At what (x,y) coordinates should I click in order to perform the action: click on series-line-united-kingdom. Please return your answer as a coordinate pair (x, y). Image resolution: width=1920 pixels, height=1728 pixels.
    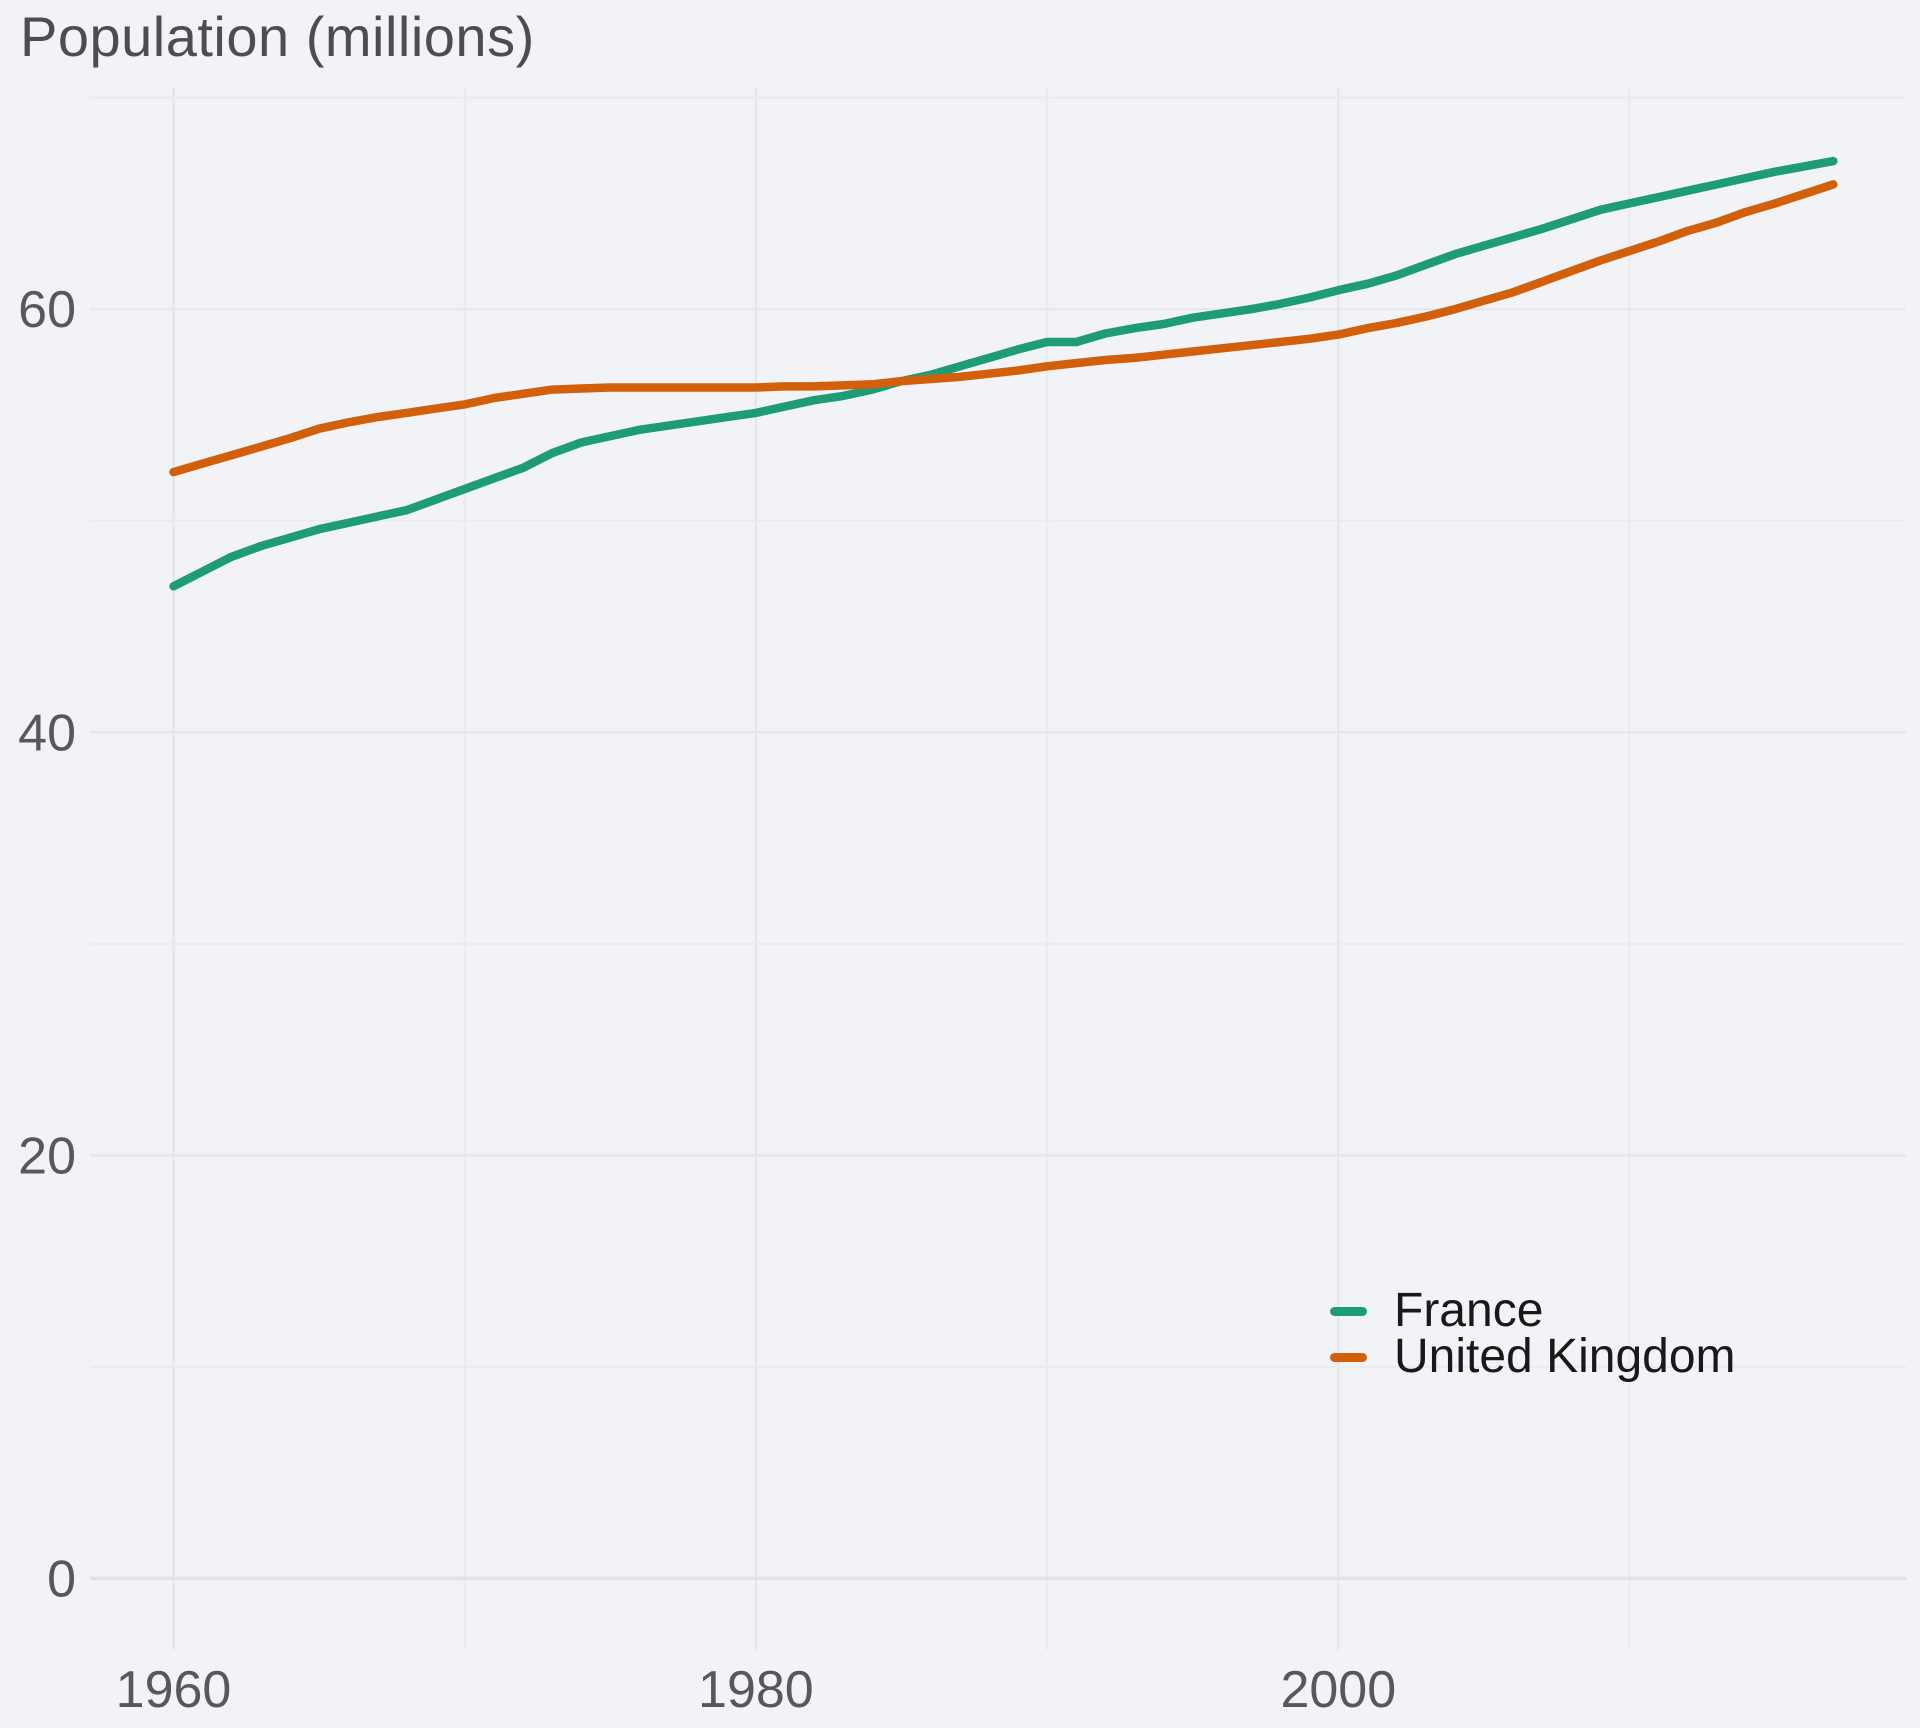
    Looking at the image, I should click on (1003, 328).